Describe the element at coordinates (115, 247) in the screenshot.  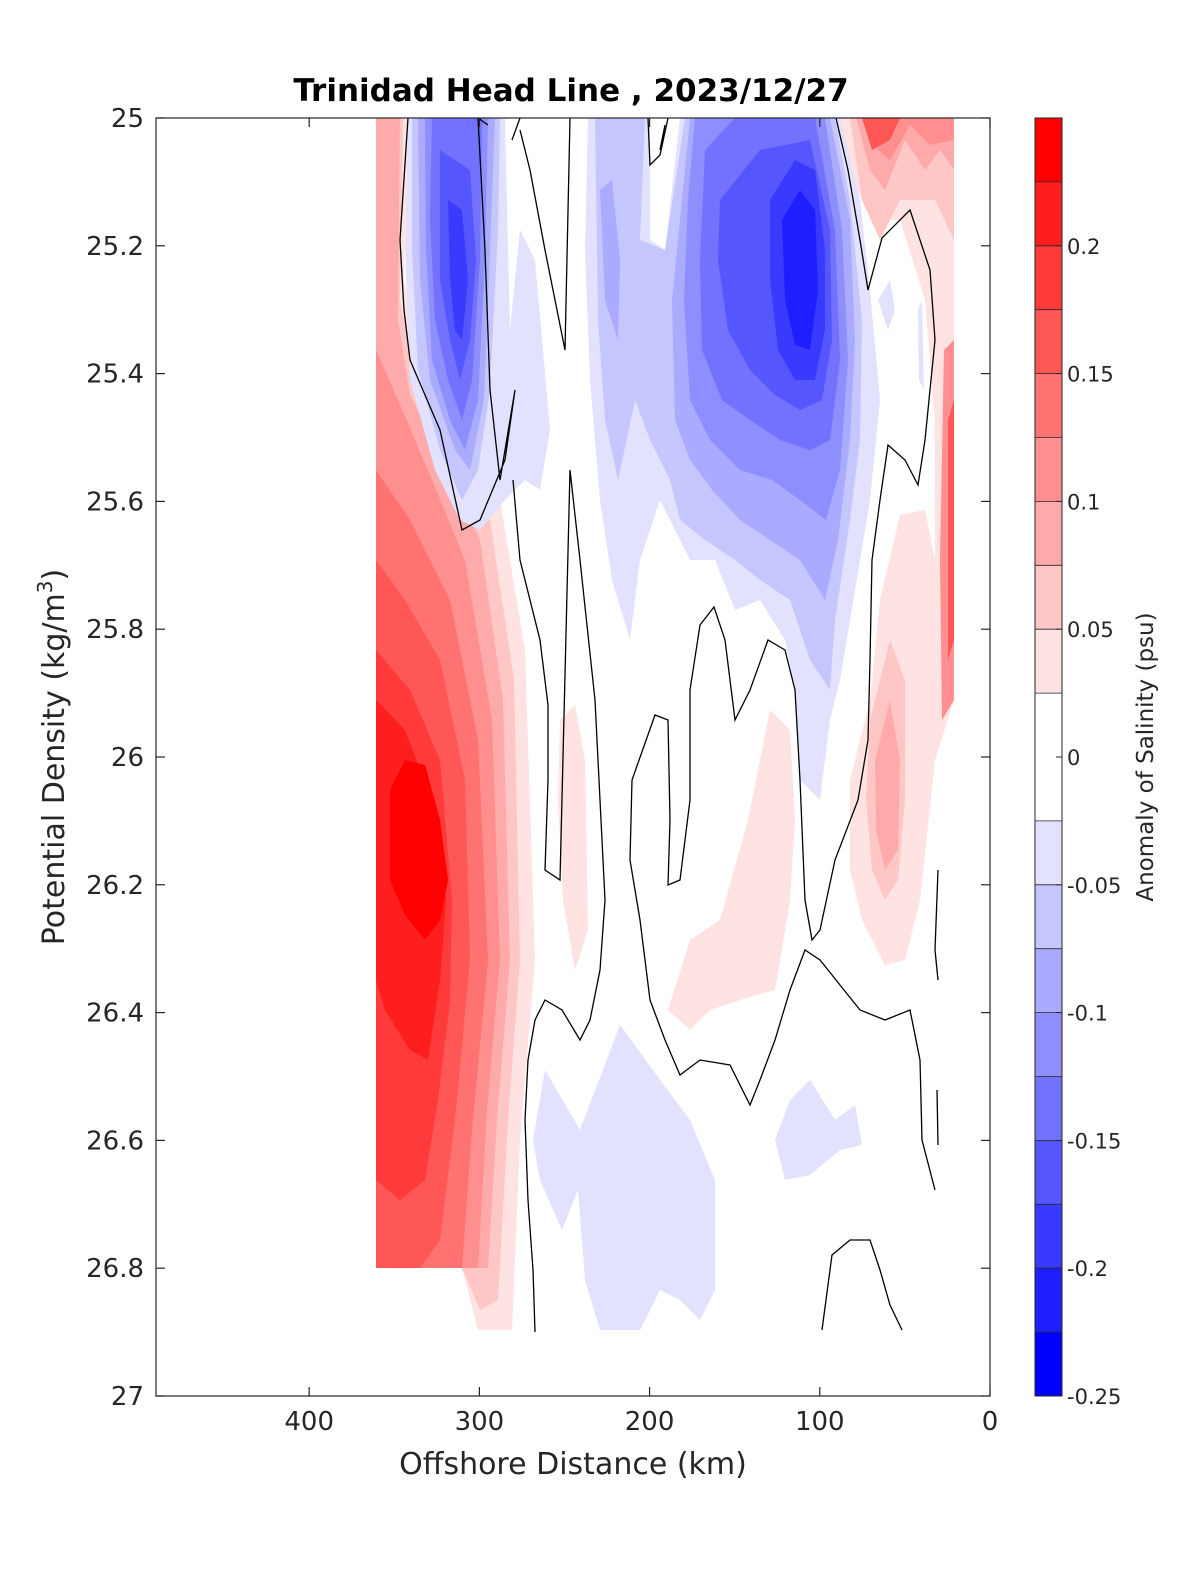
I see `y-tick-label: 25.2` at that location.